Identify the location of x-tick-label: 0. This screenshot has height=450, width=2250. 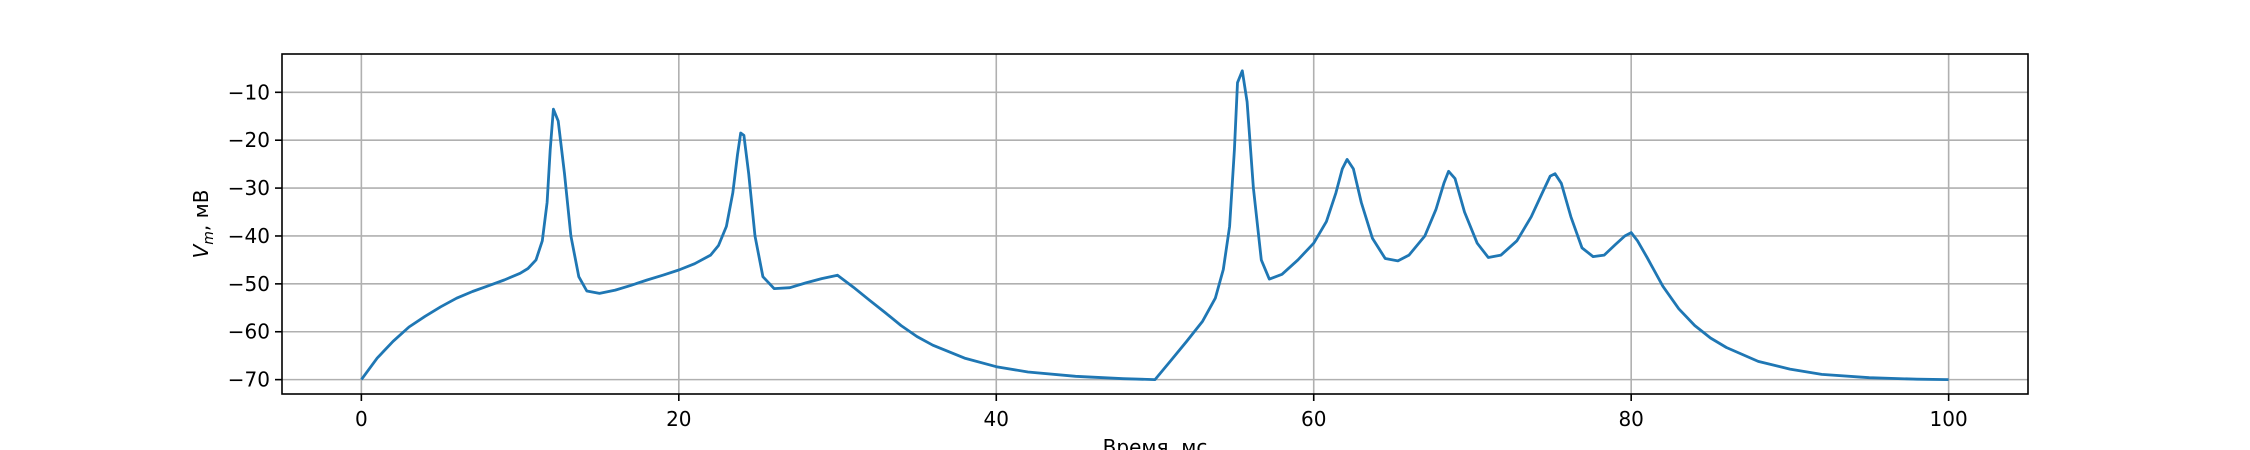
(361, 419).